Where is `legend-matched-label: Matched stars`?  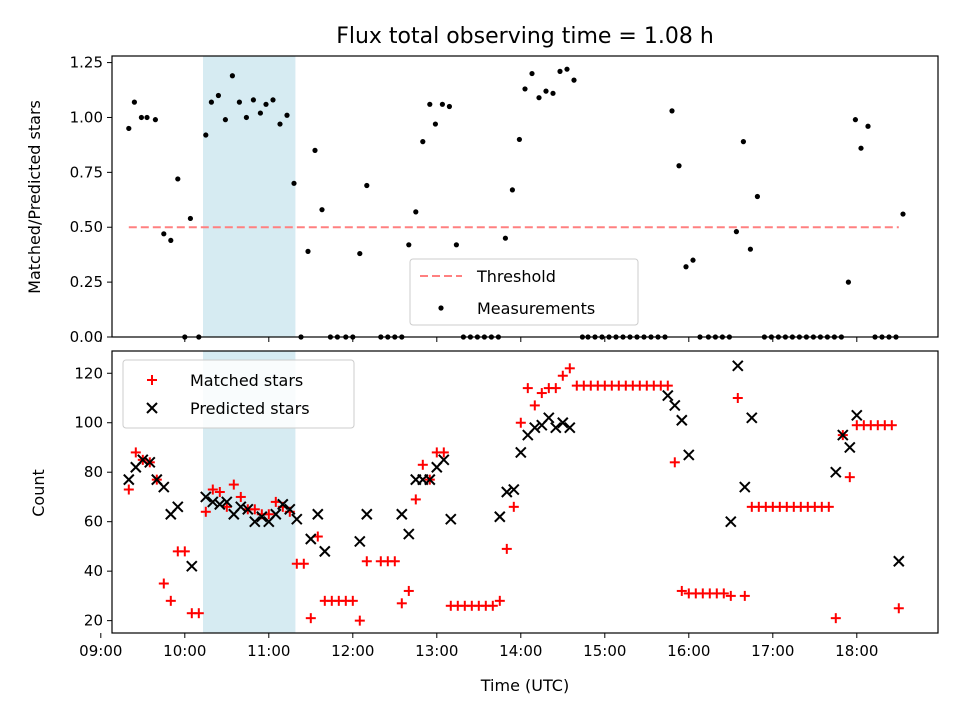 legend-matched-label: Matched stars is located at coordinates (246, 380).